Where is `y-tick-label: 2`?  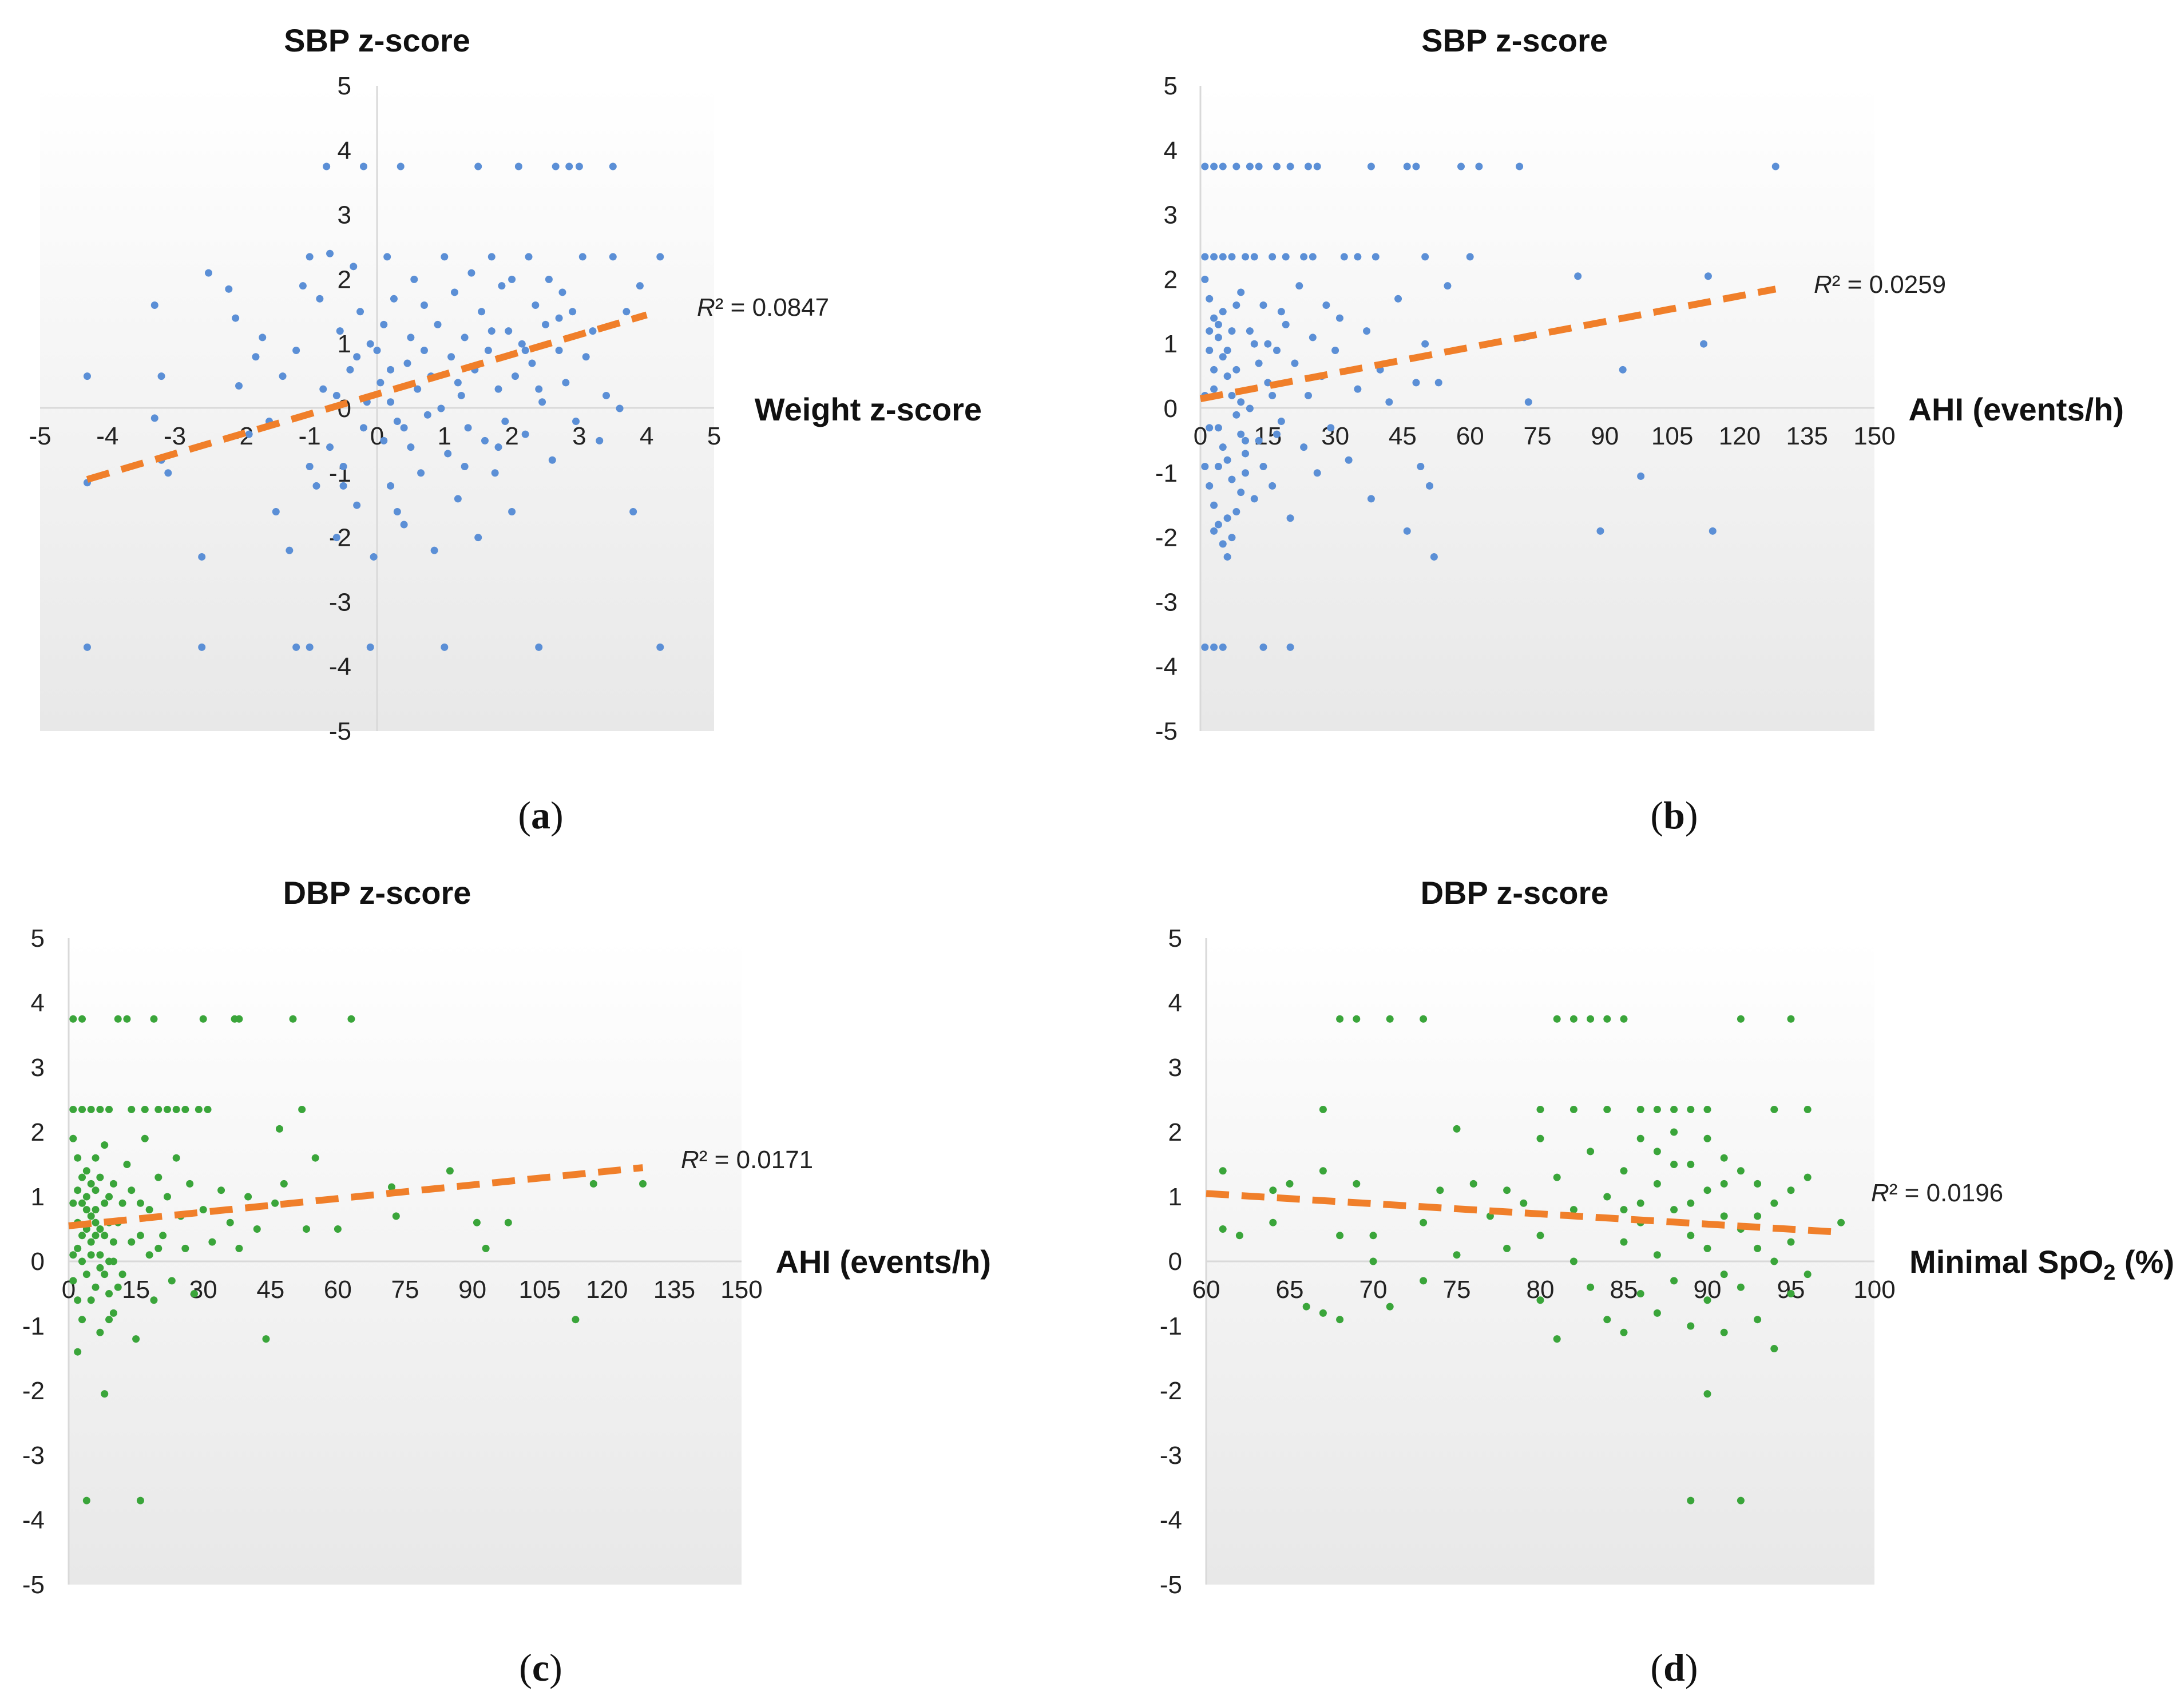
y-tick-label: 2 is located at coordinates (344, 279).